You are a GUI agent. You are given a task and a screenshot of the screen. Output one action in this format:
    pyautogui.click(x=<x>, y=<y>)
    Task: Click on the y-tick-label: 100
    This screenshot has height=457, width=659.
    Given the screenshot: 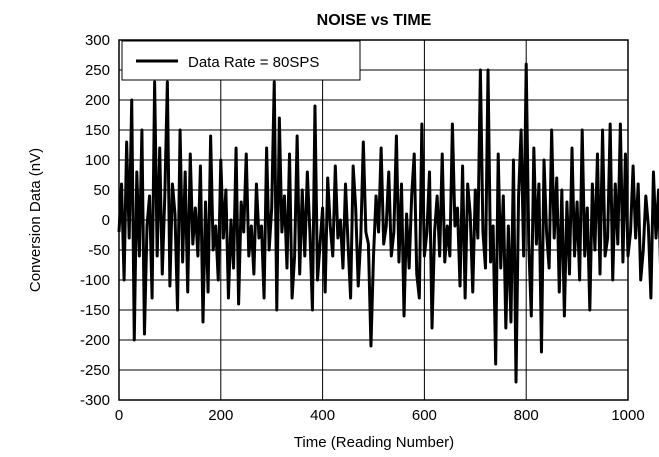 What is the action you would take?
    pyautogui.click(x=97, y=160)
    